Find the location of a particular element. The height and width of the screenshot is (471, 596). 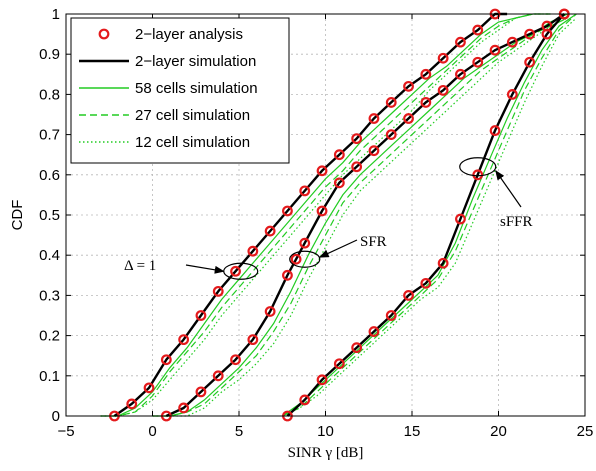

delta-annotation: Δ = 1 is located at coordinates (140, 266).